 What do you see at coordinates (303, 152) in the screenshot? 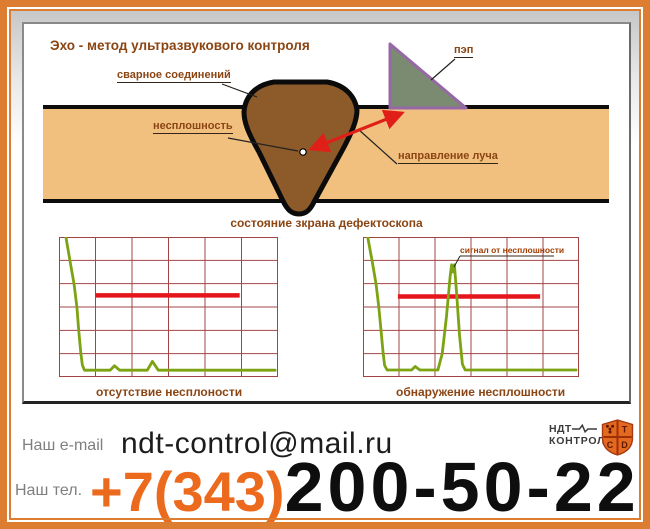
I see `flaw-dot` at bounding box center [303, 152].